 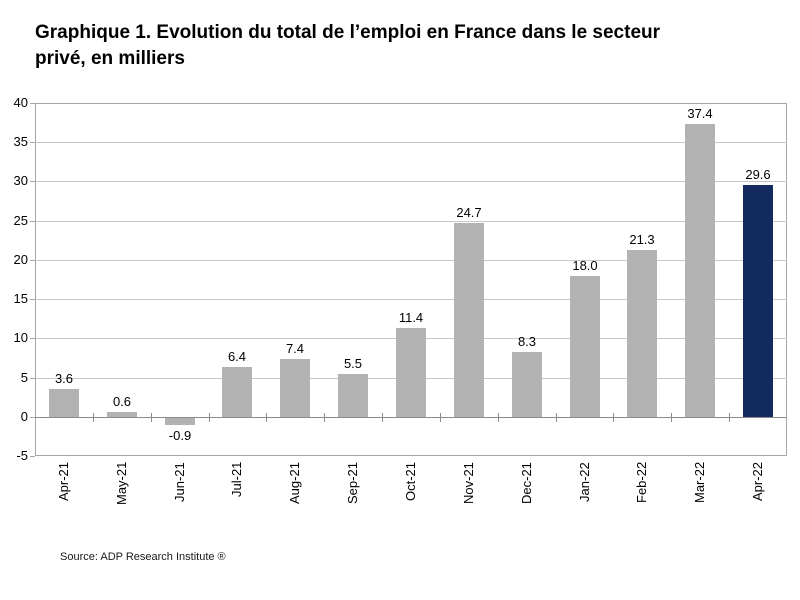 I want to click on y-axis-label: 30, so click(x=20, y=180).